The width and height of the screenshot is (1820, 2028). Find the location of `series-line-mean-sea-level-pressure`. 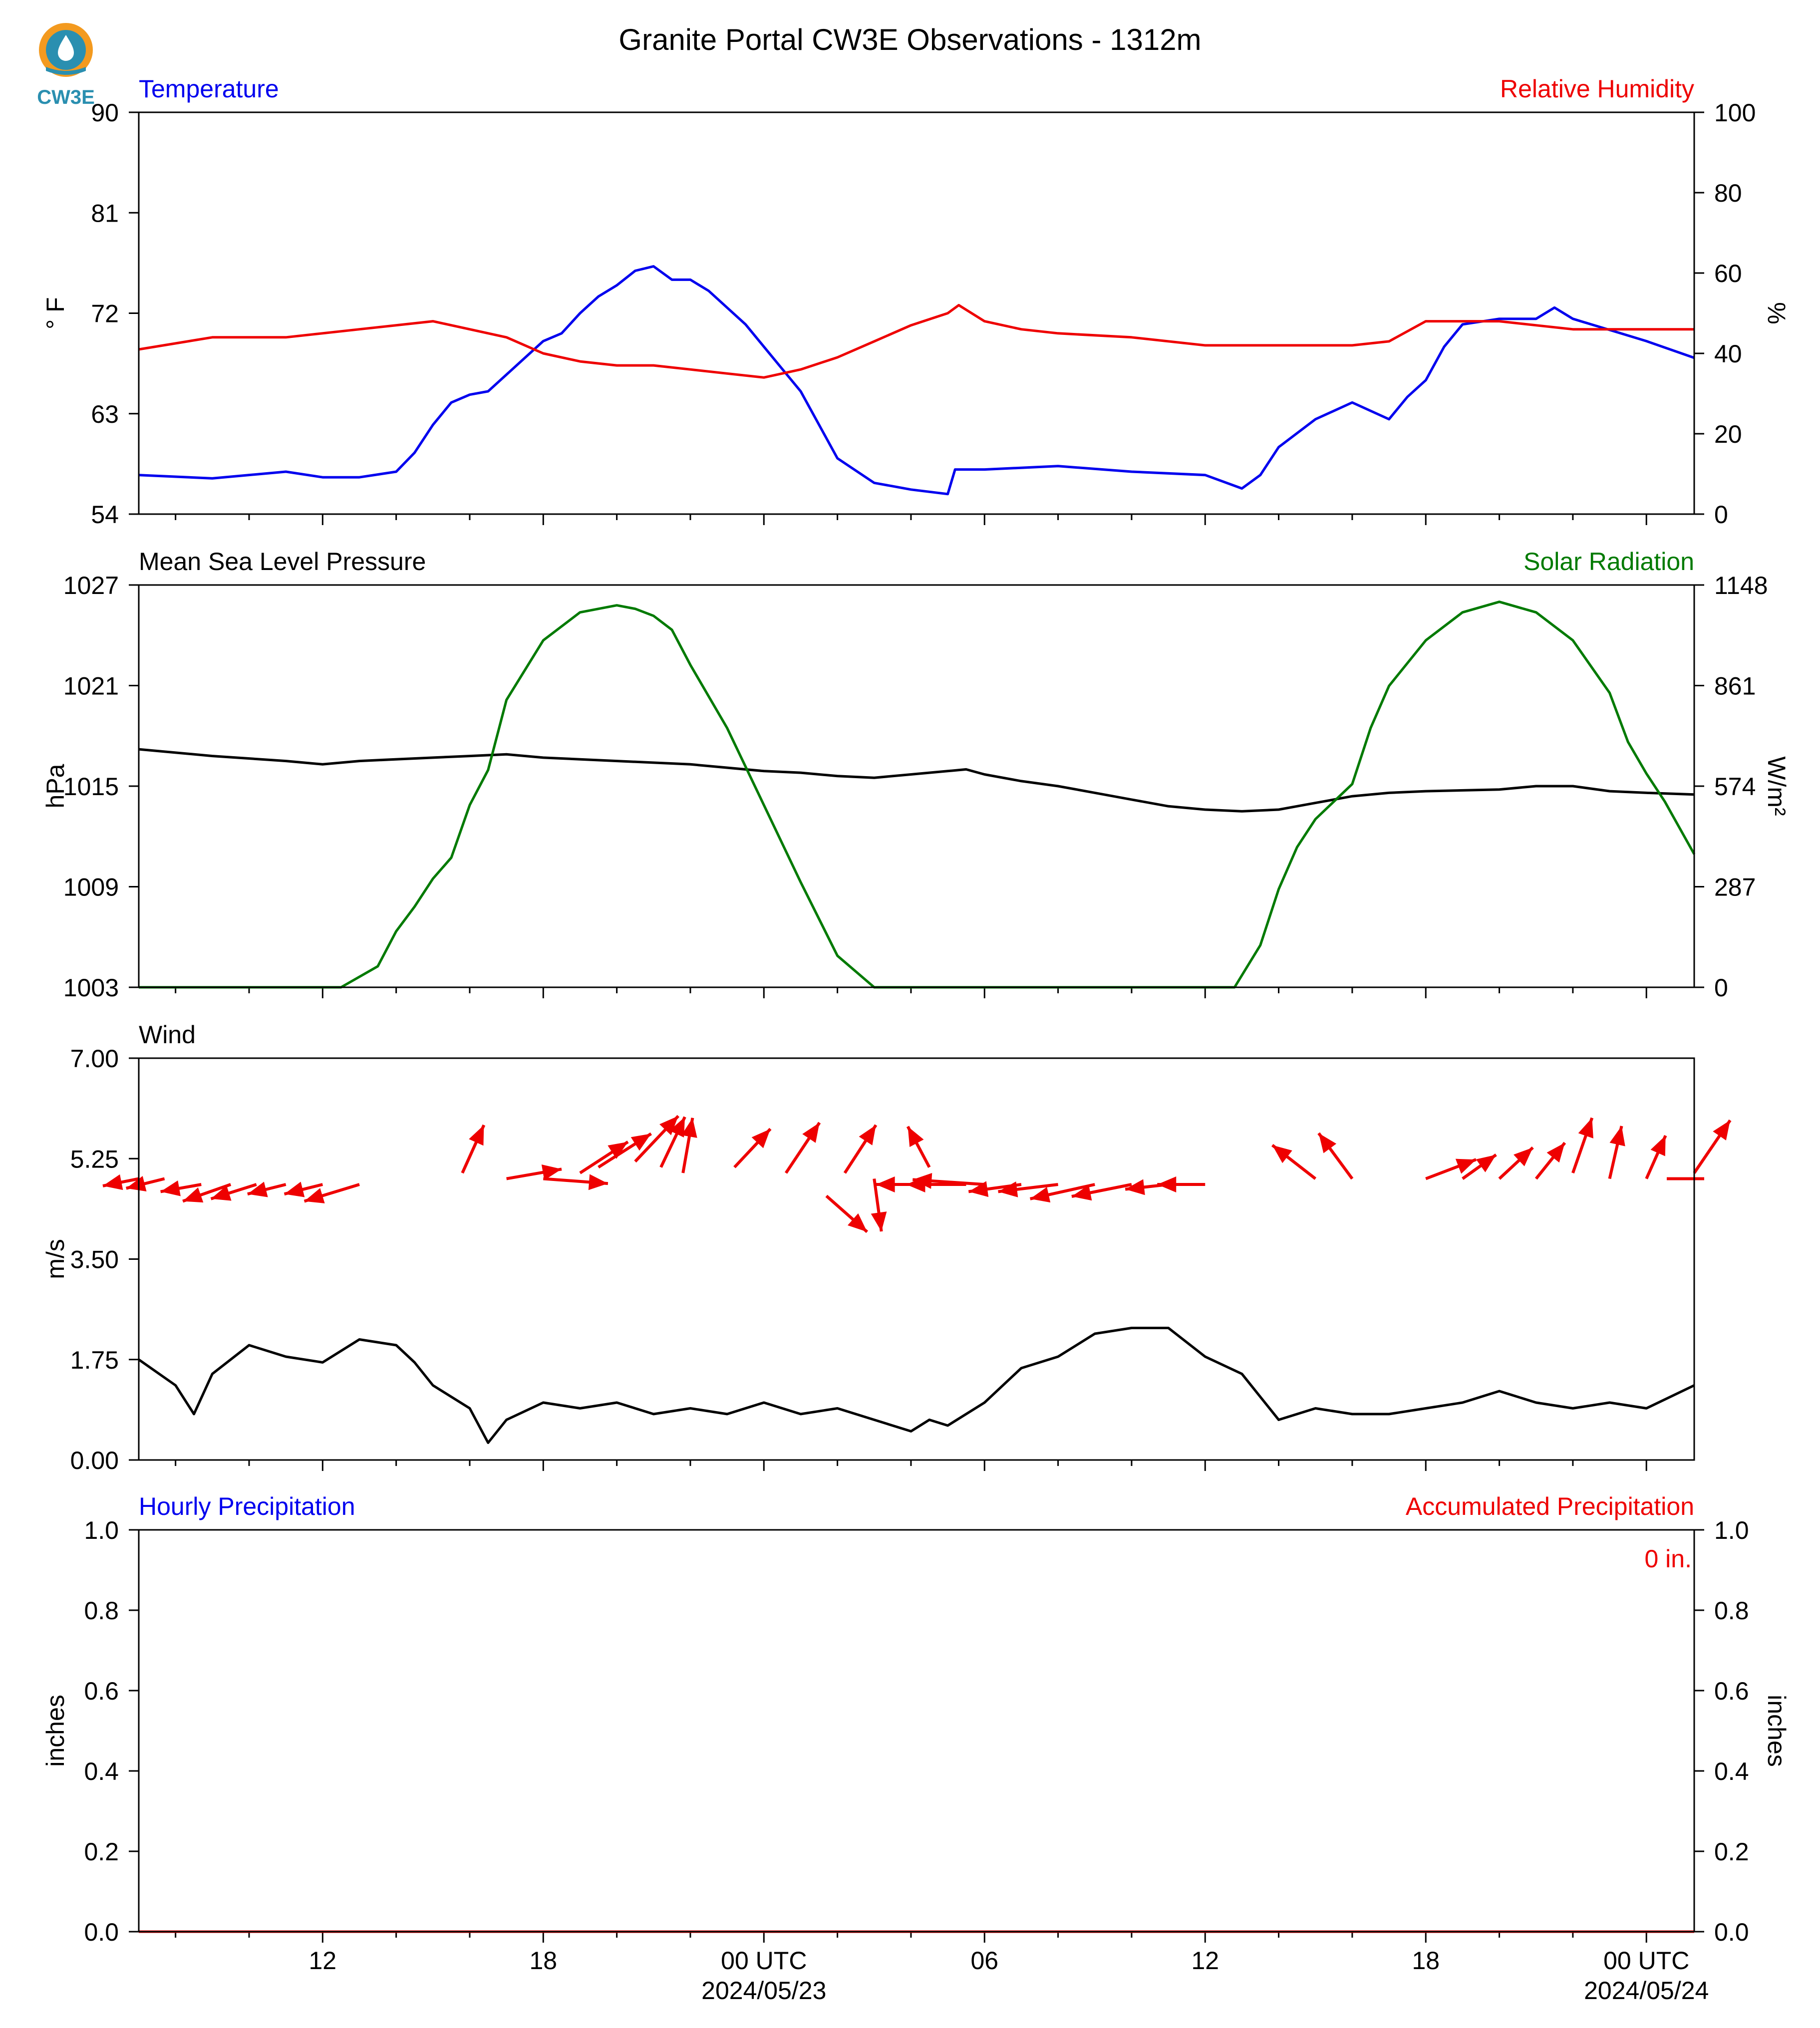

series-line-mean-sea-level-pressure is located at coordinates (916, 780).